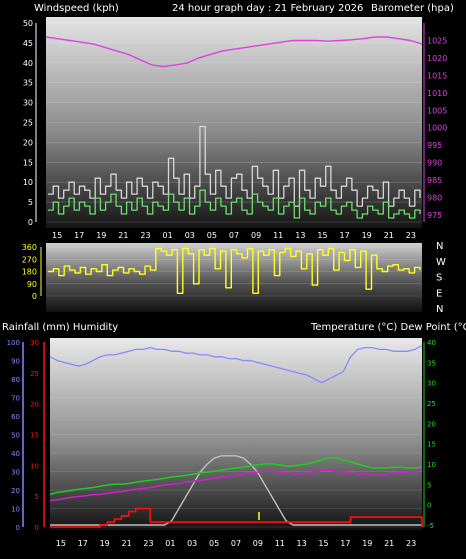 This screenshot has width=466, height=559. Describe the element at coordinates (236, 517) in the screenshot. I see `rainfall-line` at that location.